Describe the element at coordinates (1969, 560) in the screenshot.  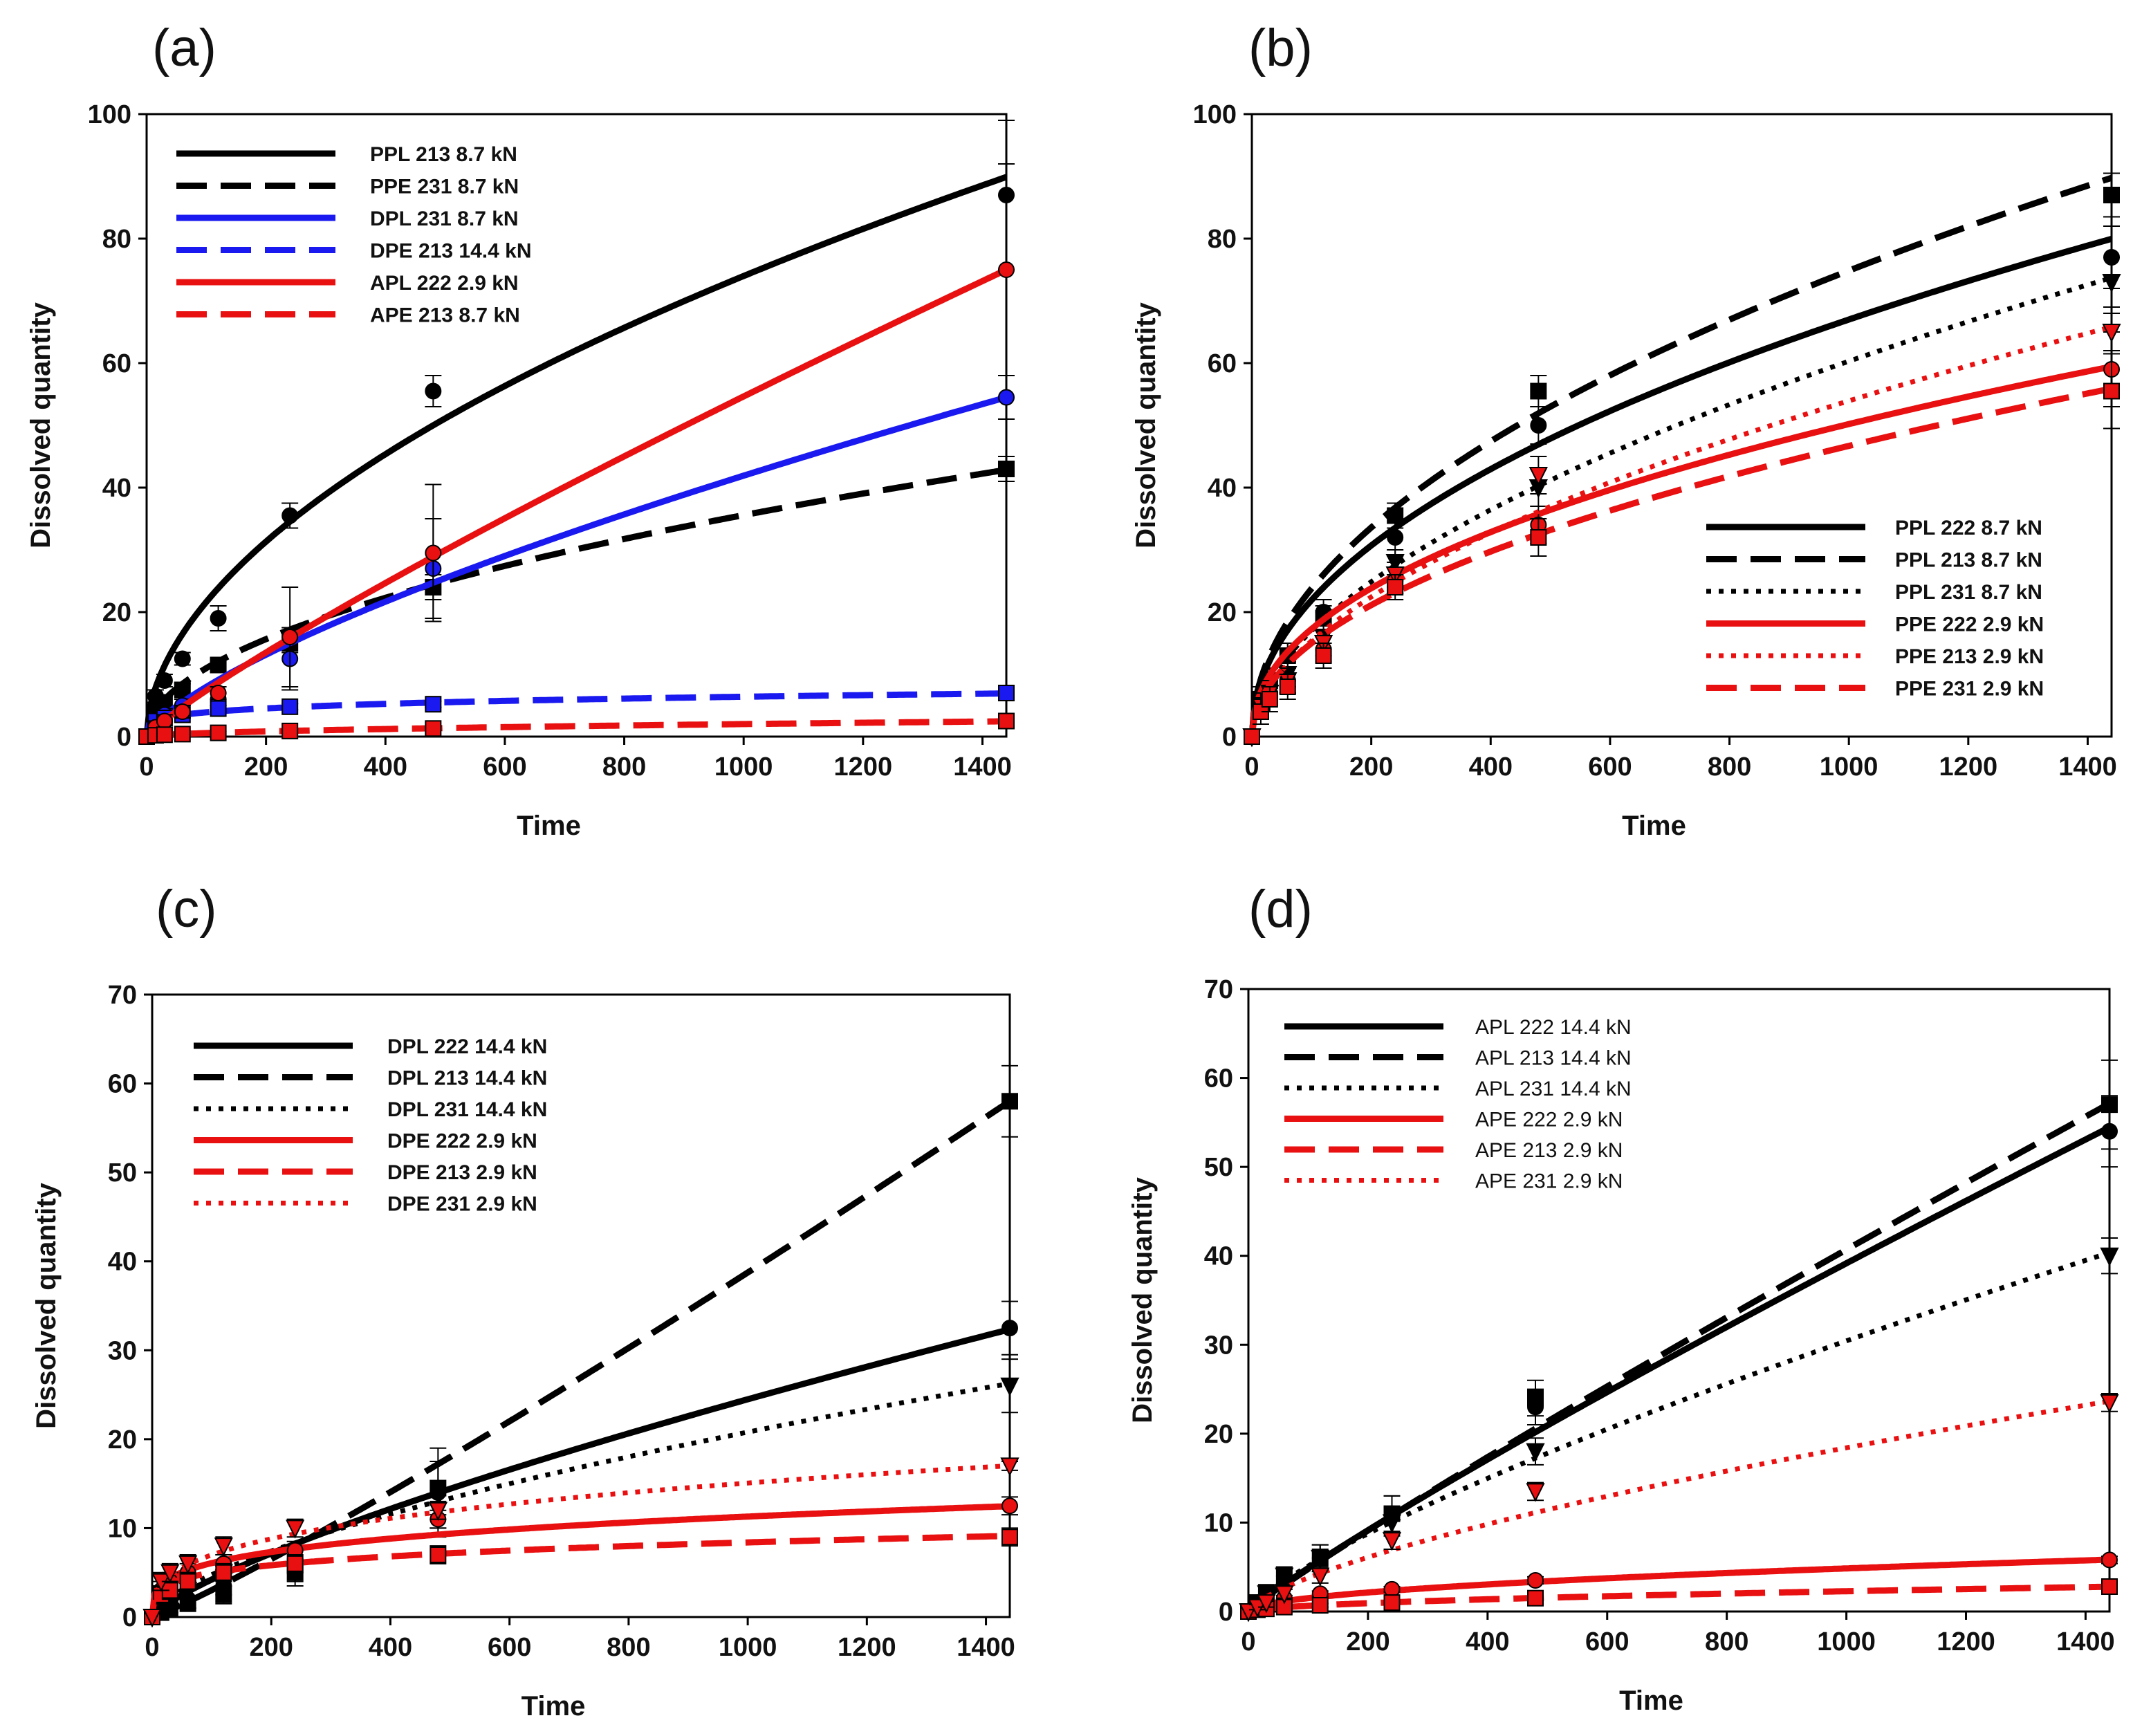
I see `legend-label: PPL 213 8.7 kN` at that location.